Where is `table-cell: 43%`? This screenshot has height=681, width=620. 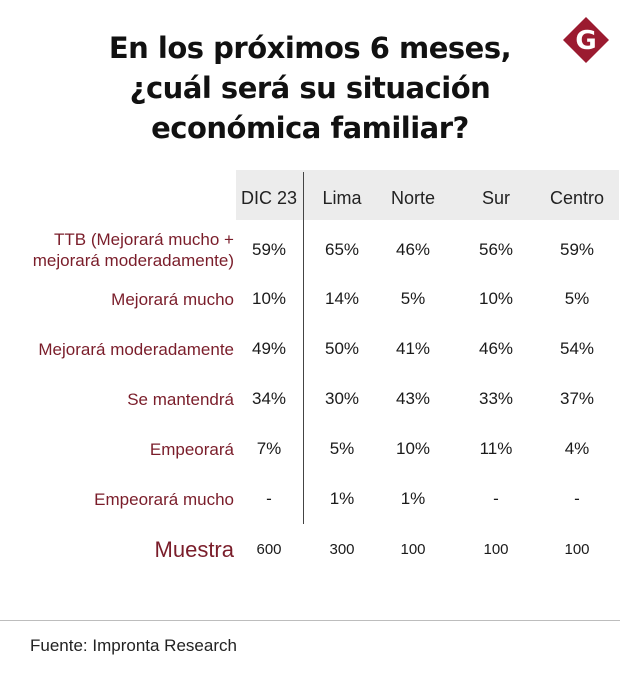 table-cell: 43% is located at coordinates (413, 398).